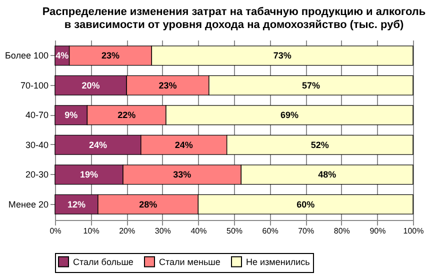 This screenshot has width=440, height=275. What do you see at coordinates (36, 115) in the screenshot?
I see `y-tick-label: 40-70` at bounding box center [36, 115].